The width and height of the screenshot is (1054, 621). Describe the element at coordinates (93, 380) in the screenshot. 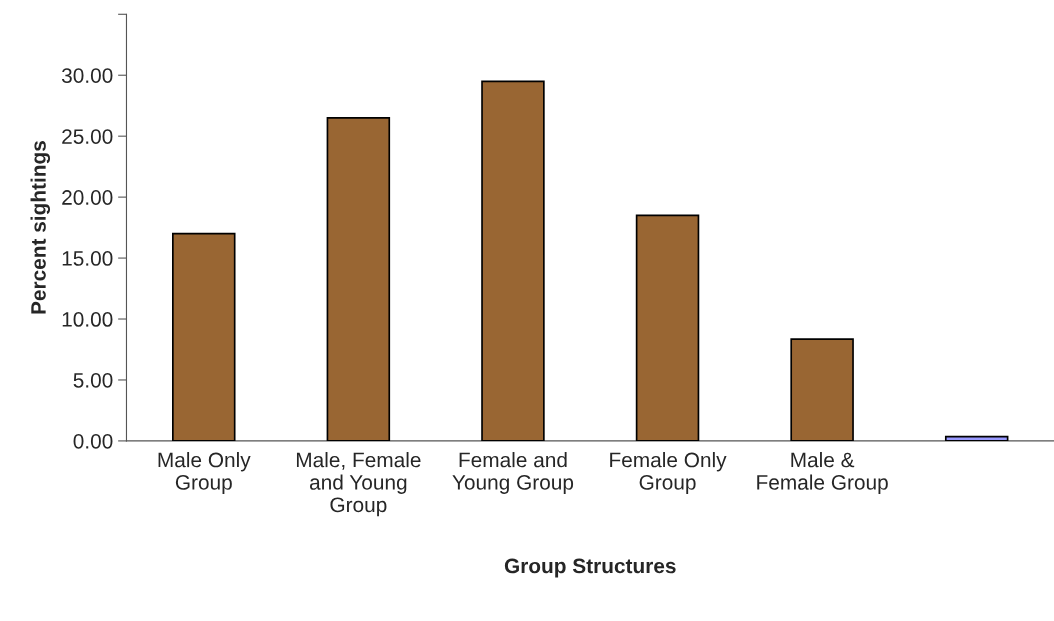

I see `y-tick-label: 5.00` at that location.